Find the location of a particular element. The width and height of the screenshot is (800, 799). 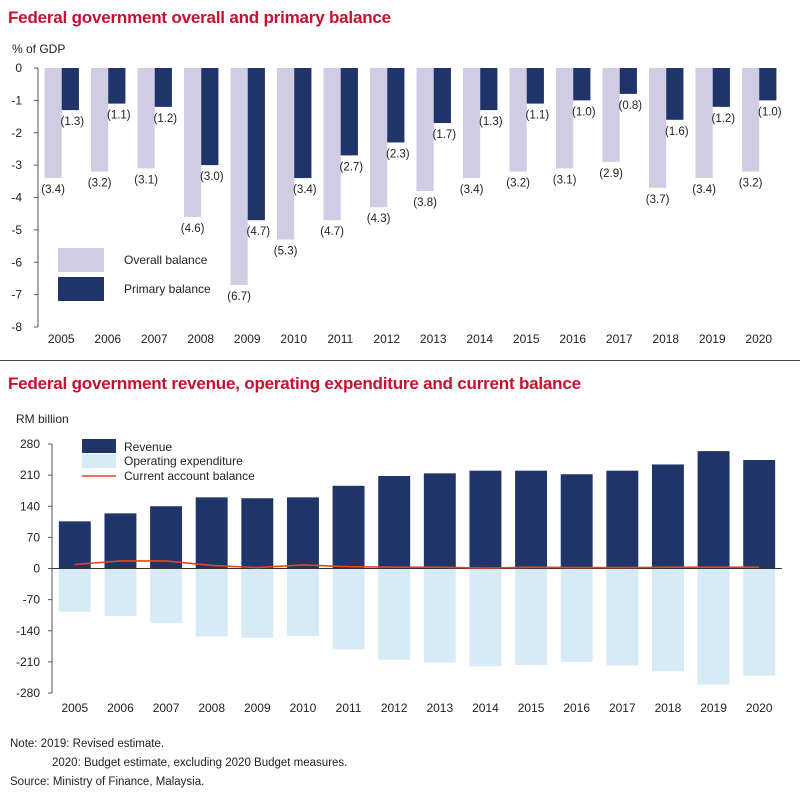

x-tick-label: 2007 is located at coordinates (166, 708).